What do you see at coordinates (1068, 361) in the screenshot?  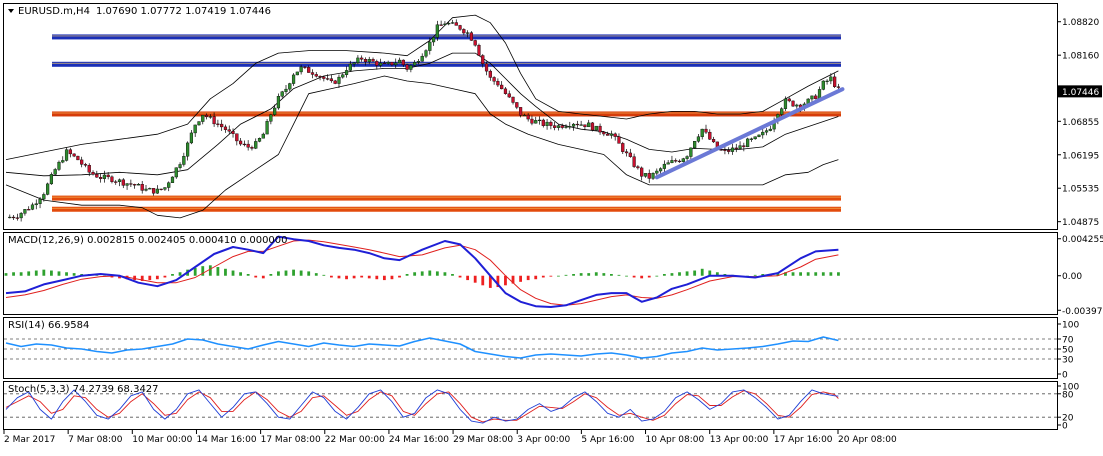 I see `rsi-tick-label: 30` at bounding box center [1068, 361].